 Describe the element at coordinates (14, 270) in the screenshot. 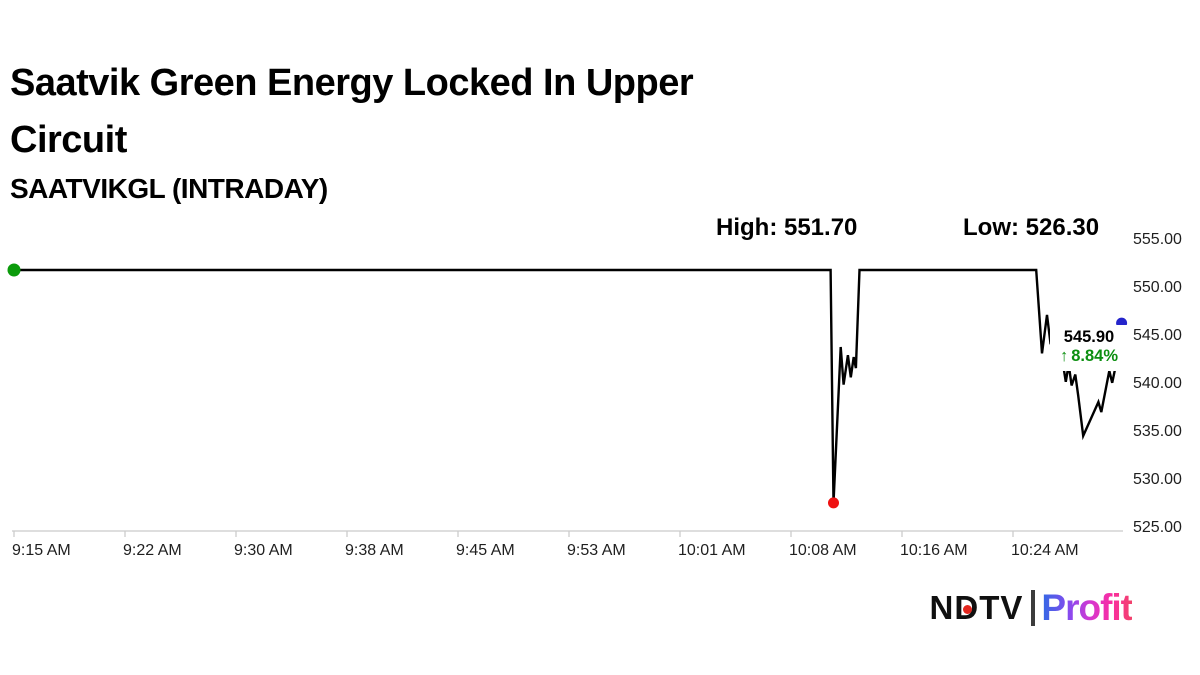

I see `session-open-dot` at that location.